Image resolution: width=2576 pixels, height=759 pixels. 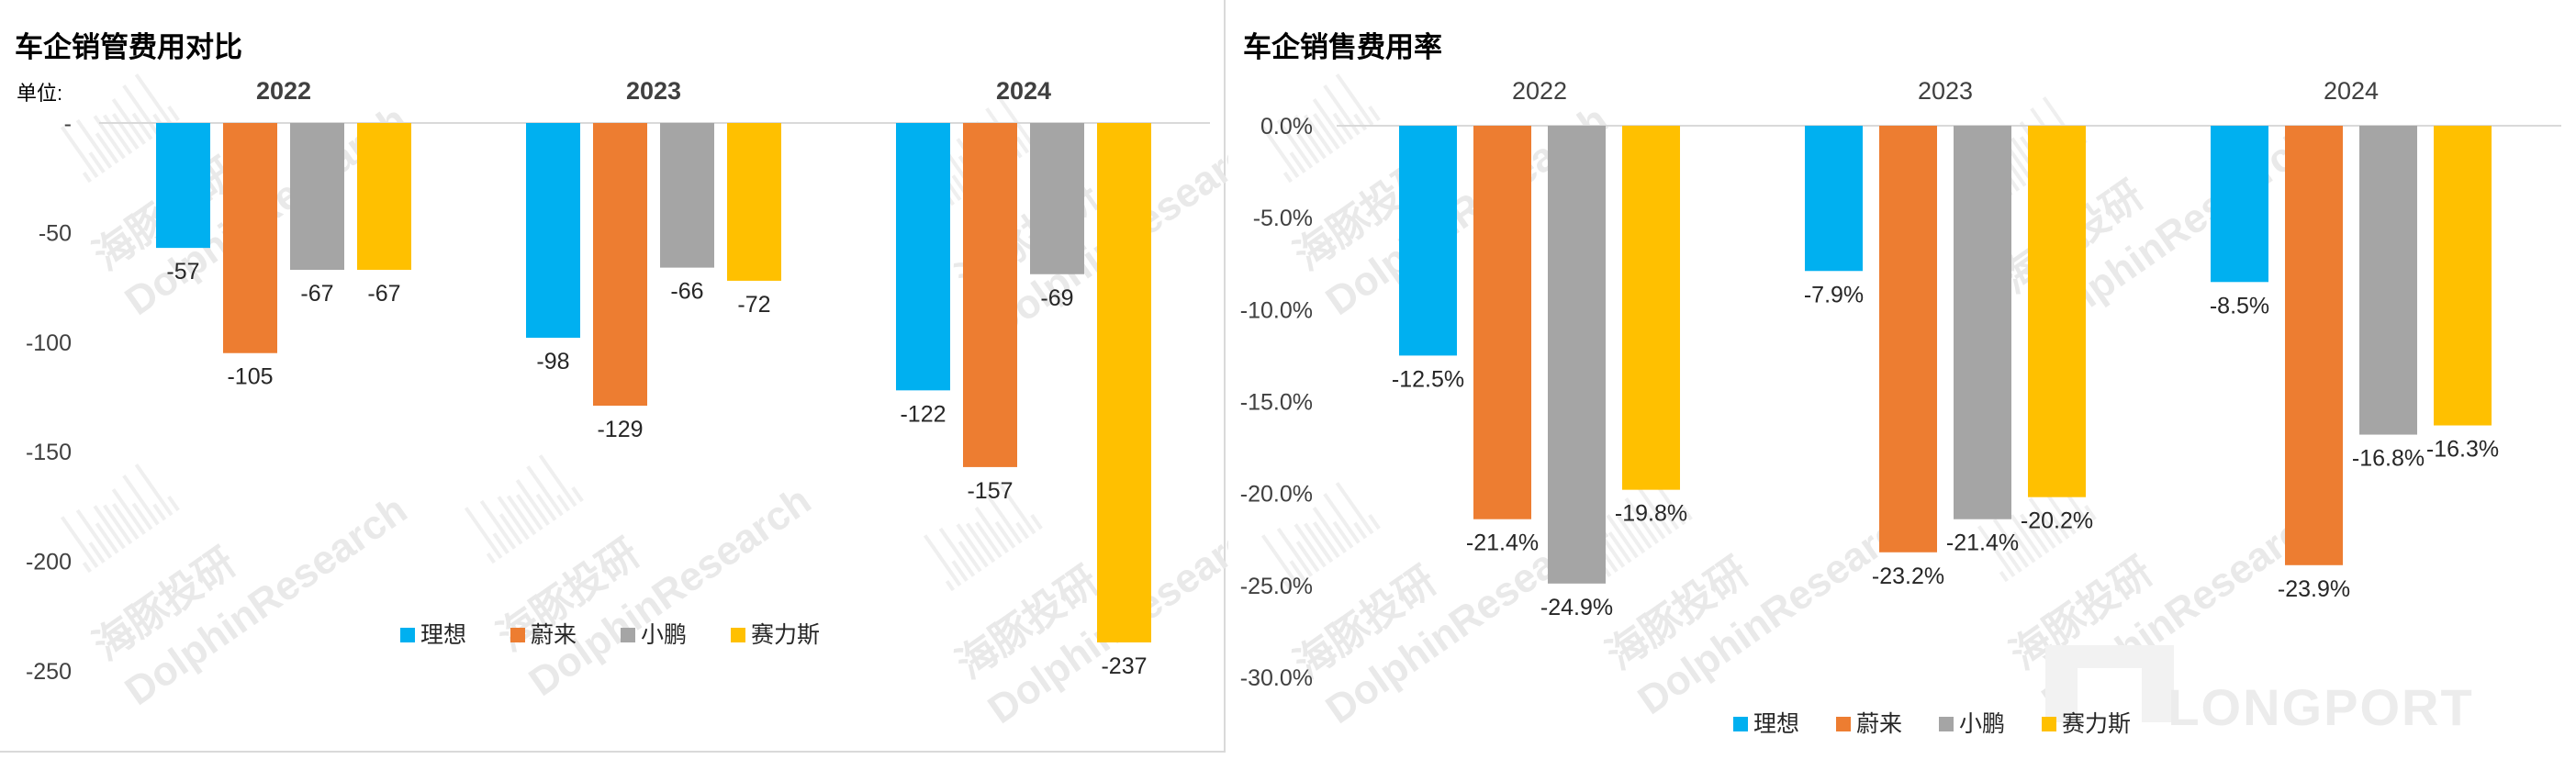 What do you see at coordinates (1879, 724) in the screenshot?
I see `legend-label: 蔚来` at bounding box center [1879, 724].